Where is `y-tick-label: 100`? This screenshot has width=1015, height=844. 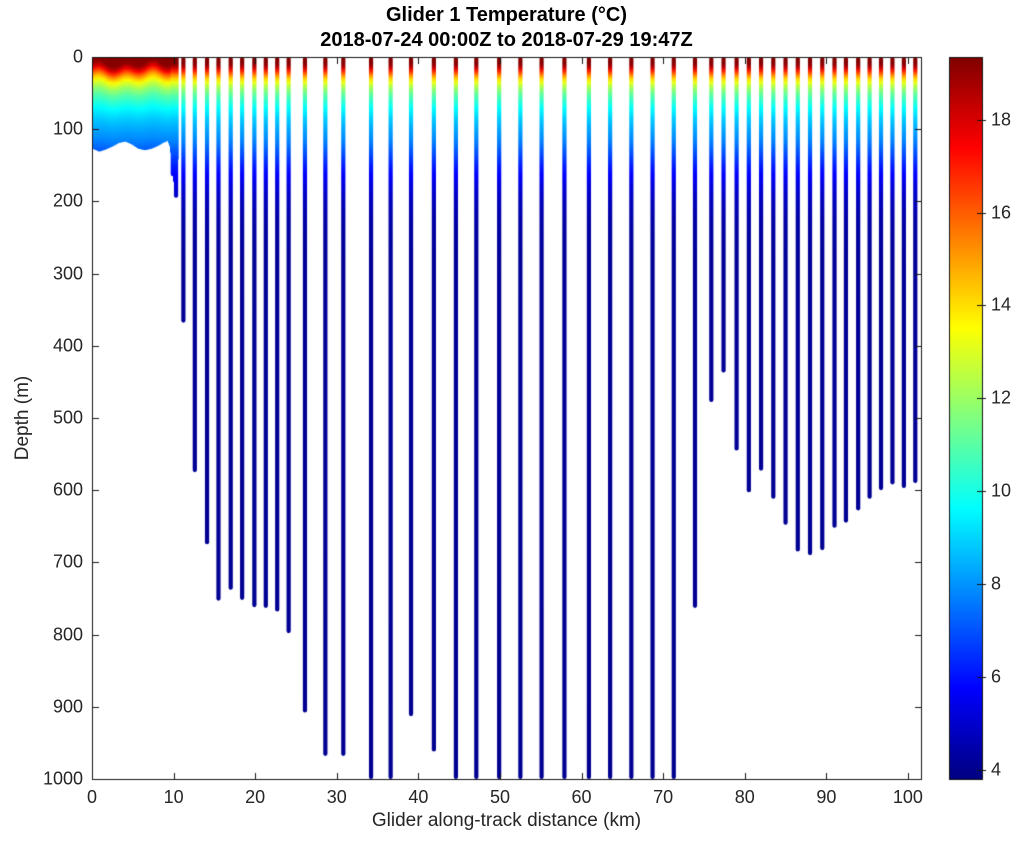
y-tick-label: 100 is located at coordinates (67, 128).